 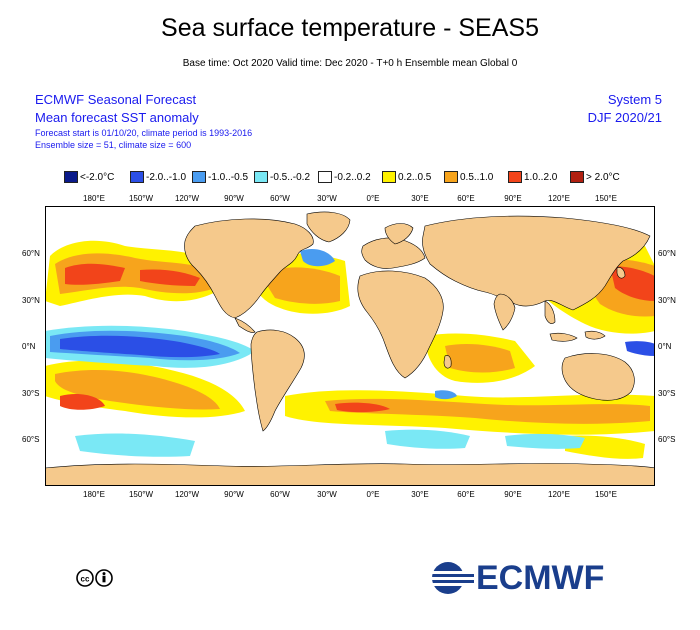 I want to click on legend-item: 1.0..2.0, so click(x=532, y=177).